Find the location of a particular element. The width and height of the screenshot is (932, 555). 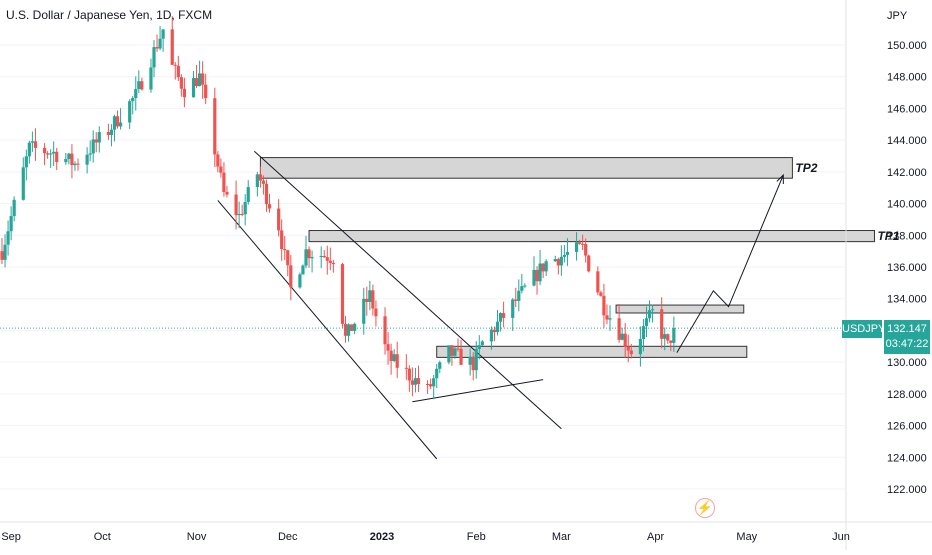

y-tick-label: 148.000 is located at coordinates (907, 78).